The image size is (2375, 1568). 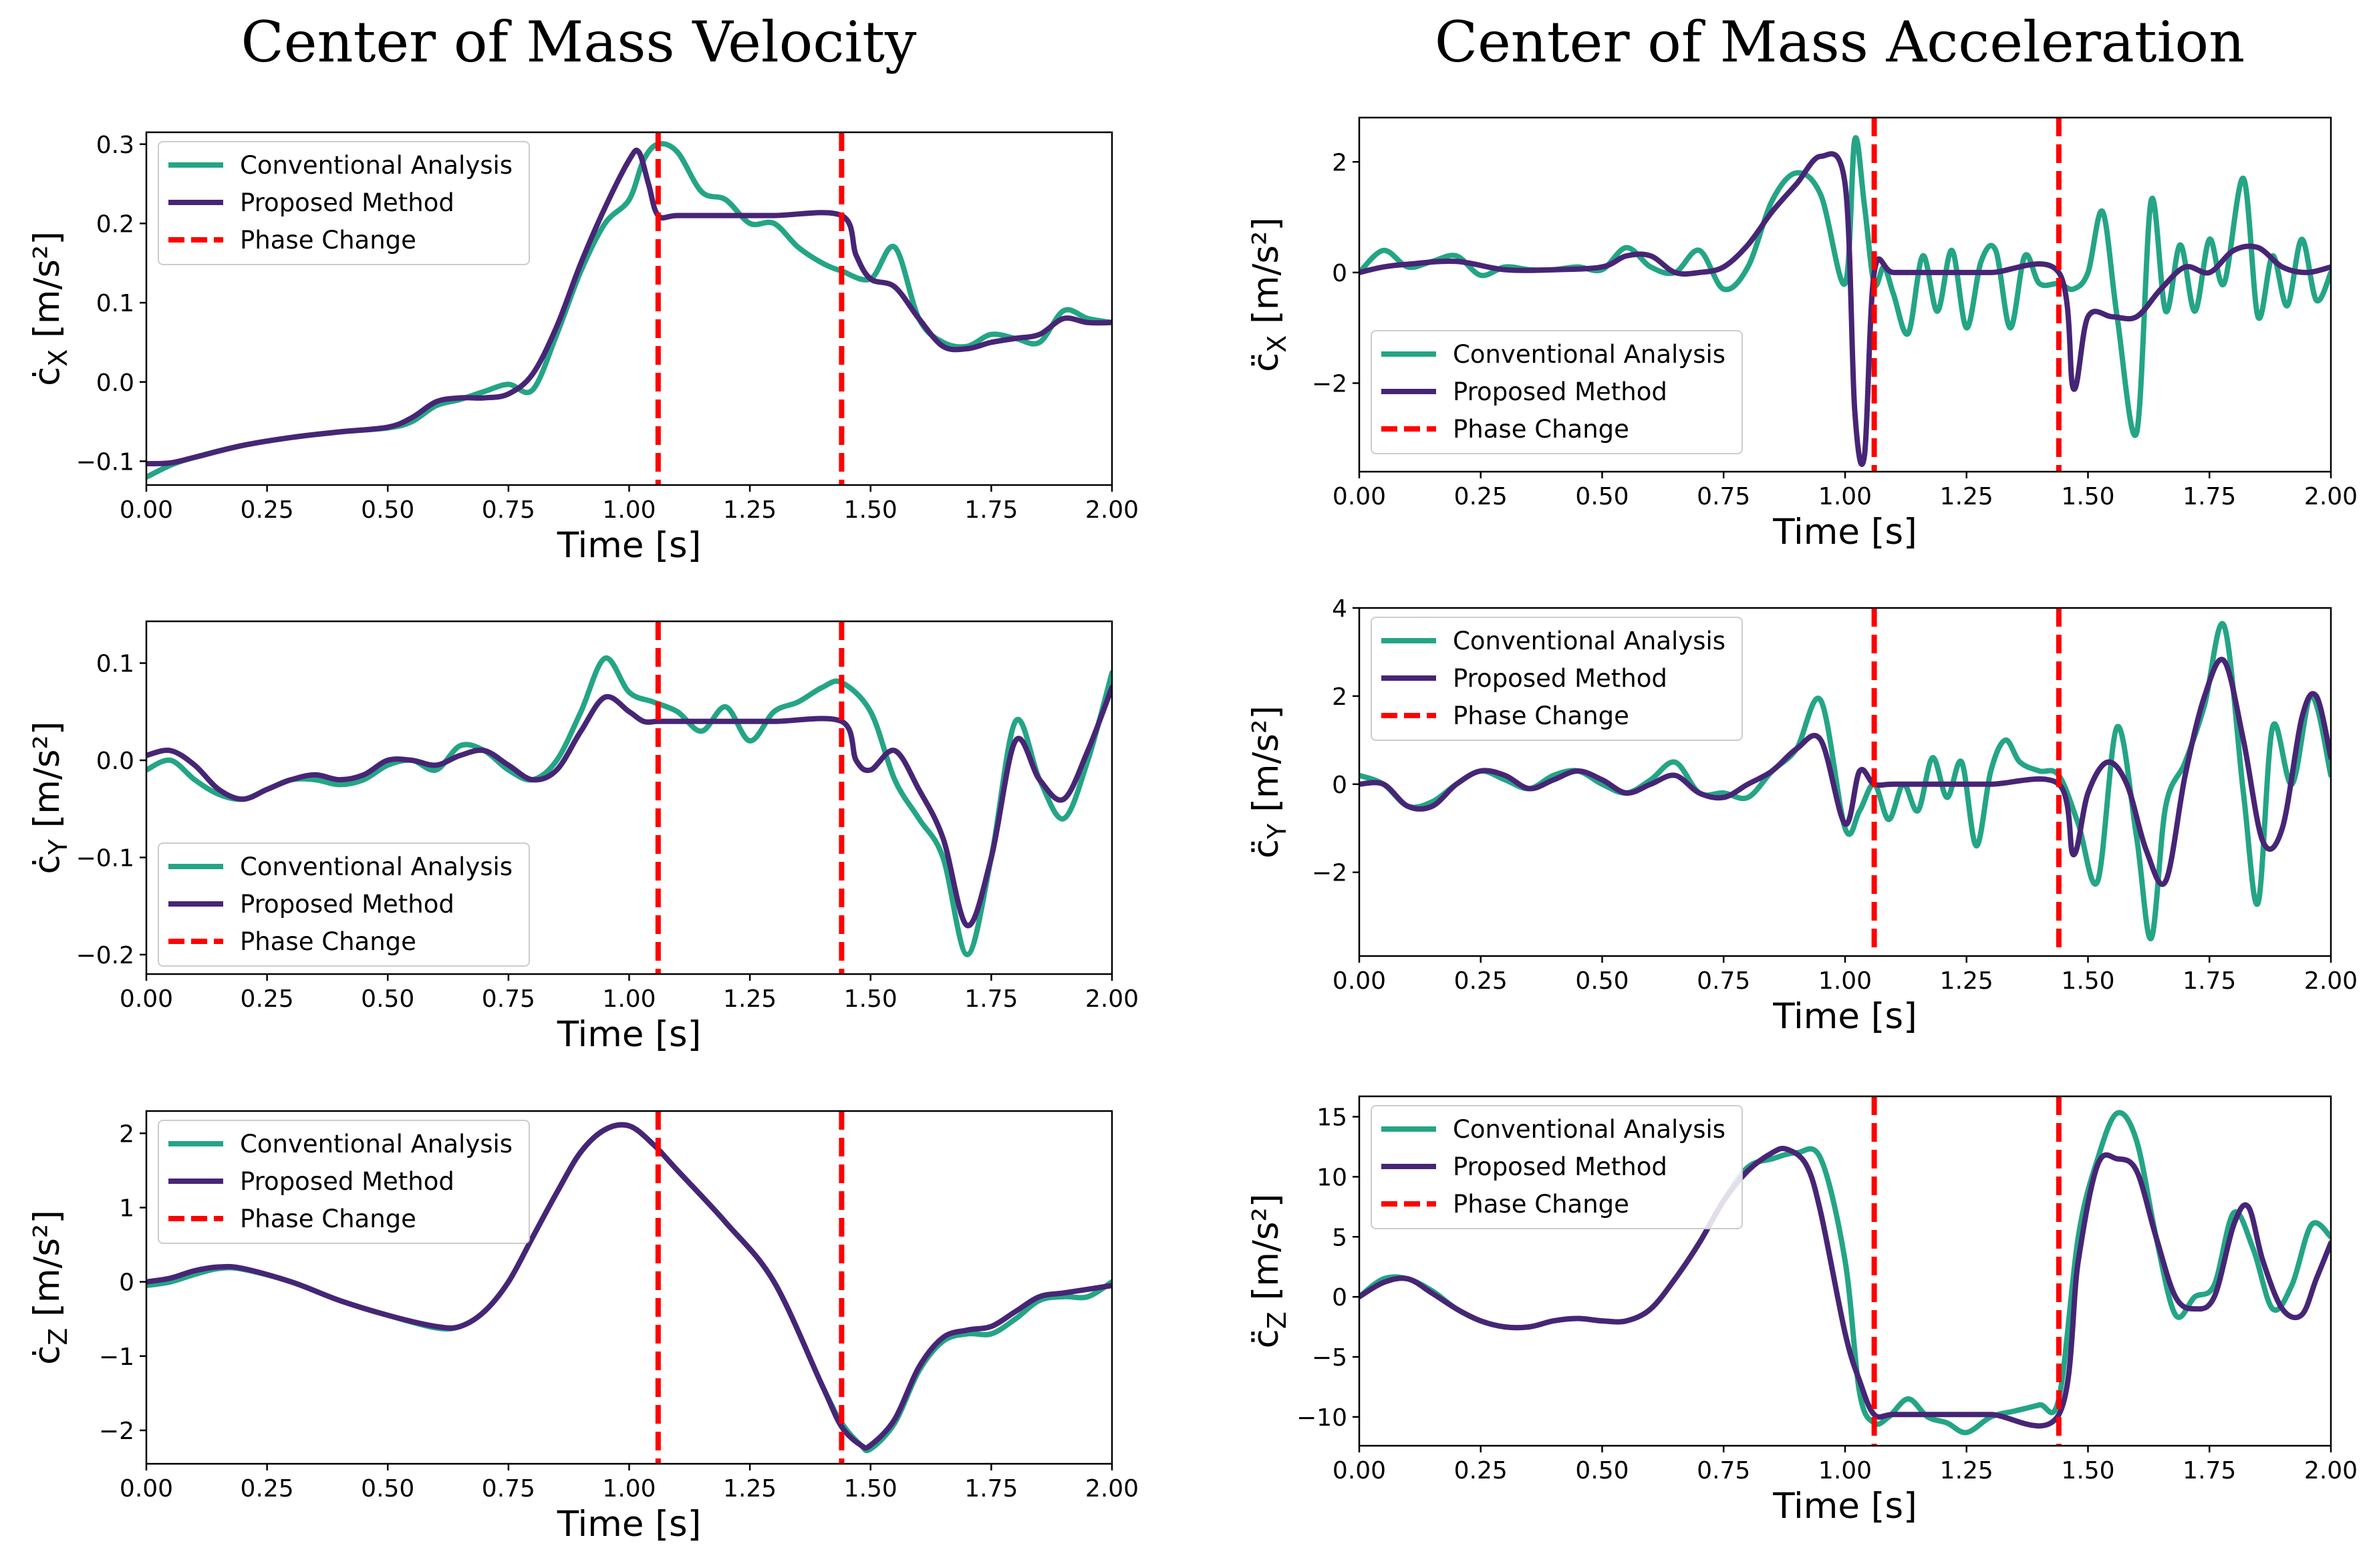 What do you see at coordinates (1269, 1272) in the screenshot?
I see `y-axis-label: c̈Z [m/s²]` at bounding box center [1269, 1272].